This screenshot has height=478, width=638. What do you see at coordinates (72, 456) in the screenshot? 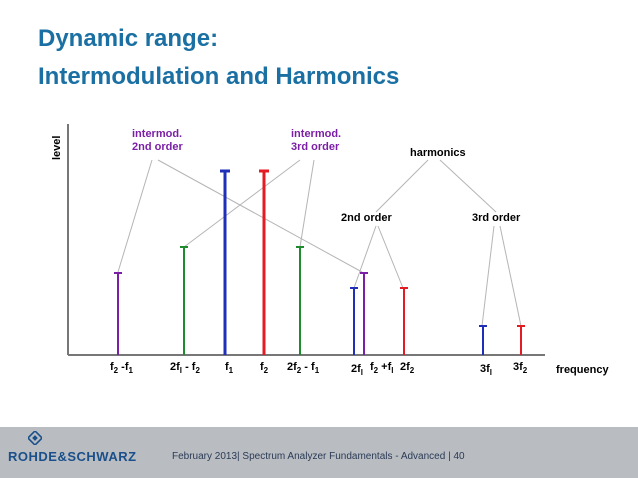
I see `company-logo-text: ROHDE&SCHWARZ` at bounding box center [72, 456].